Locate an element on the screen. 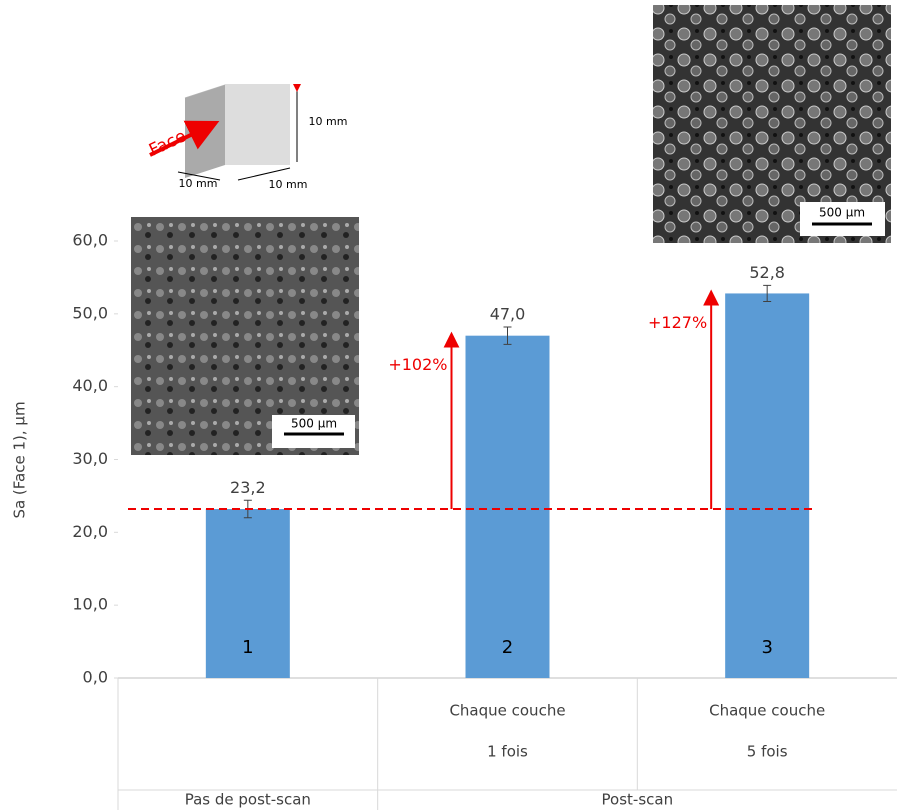 This screenshot has height=810, width=897. y-tick-label: 40,0 is located at coordinates (90, 385).